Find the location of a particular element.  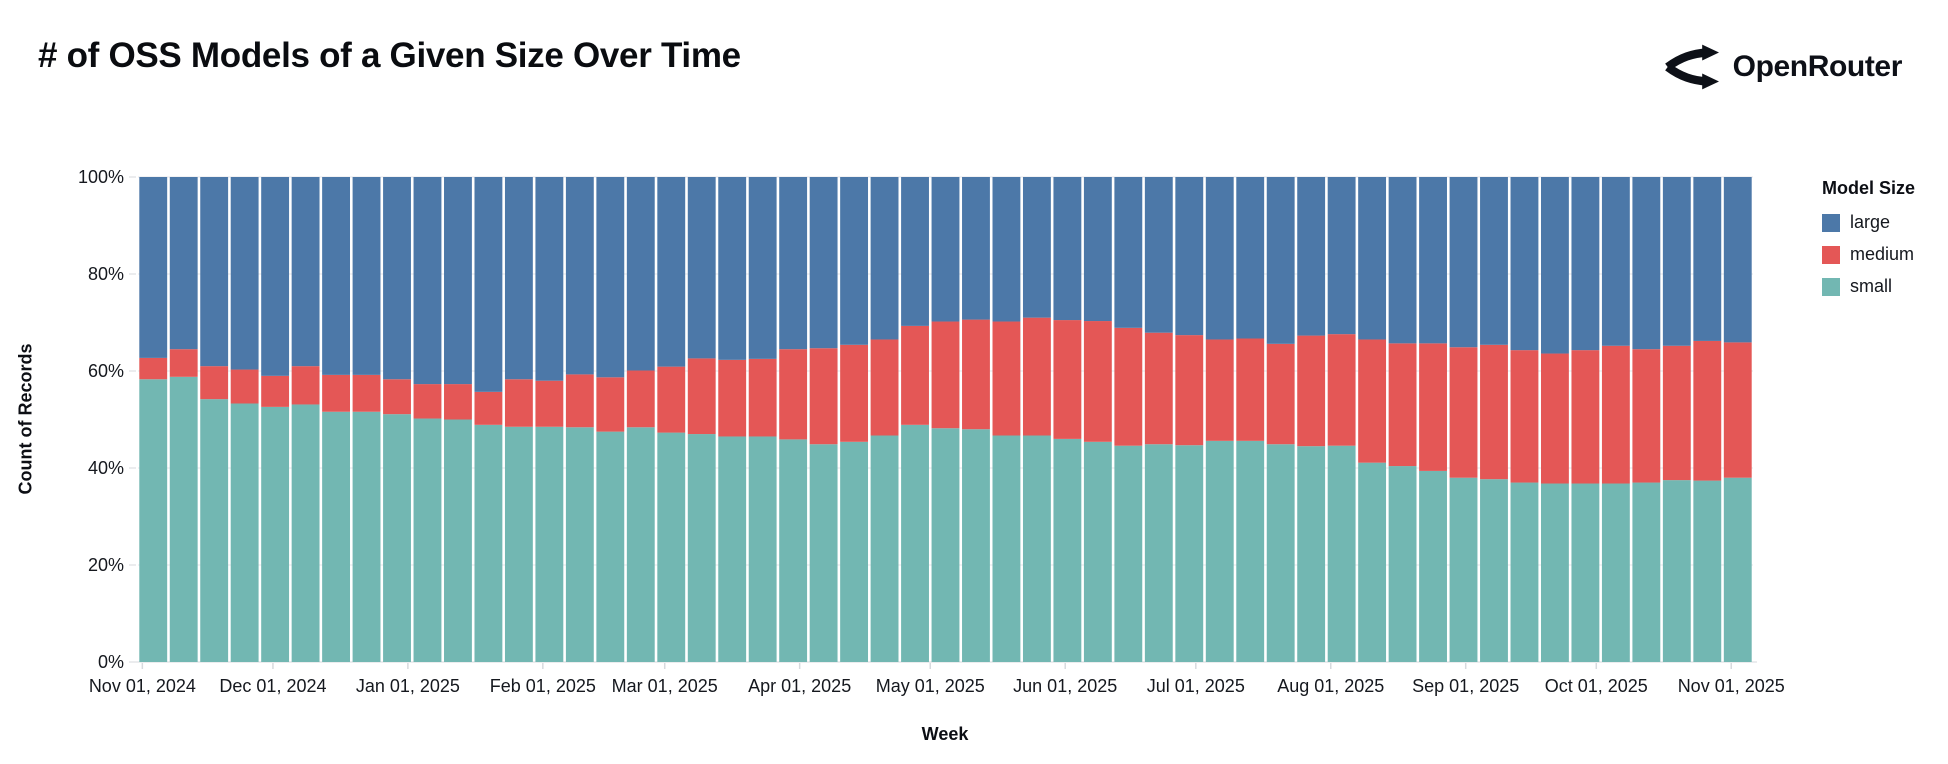

x-tick-label: Jul 01, 2025 is located at coordinates (1196, 686).